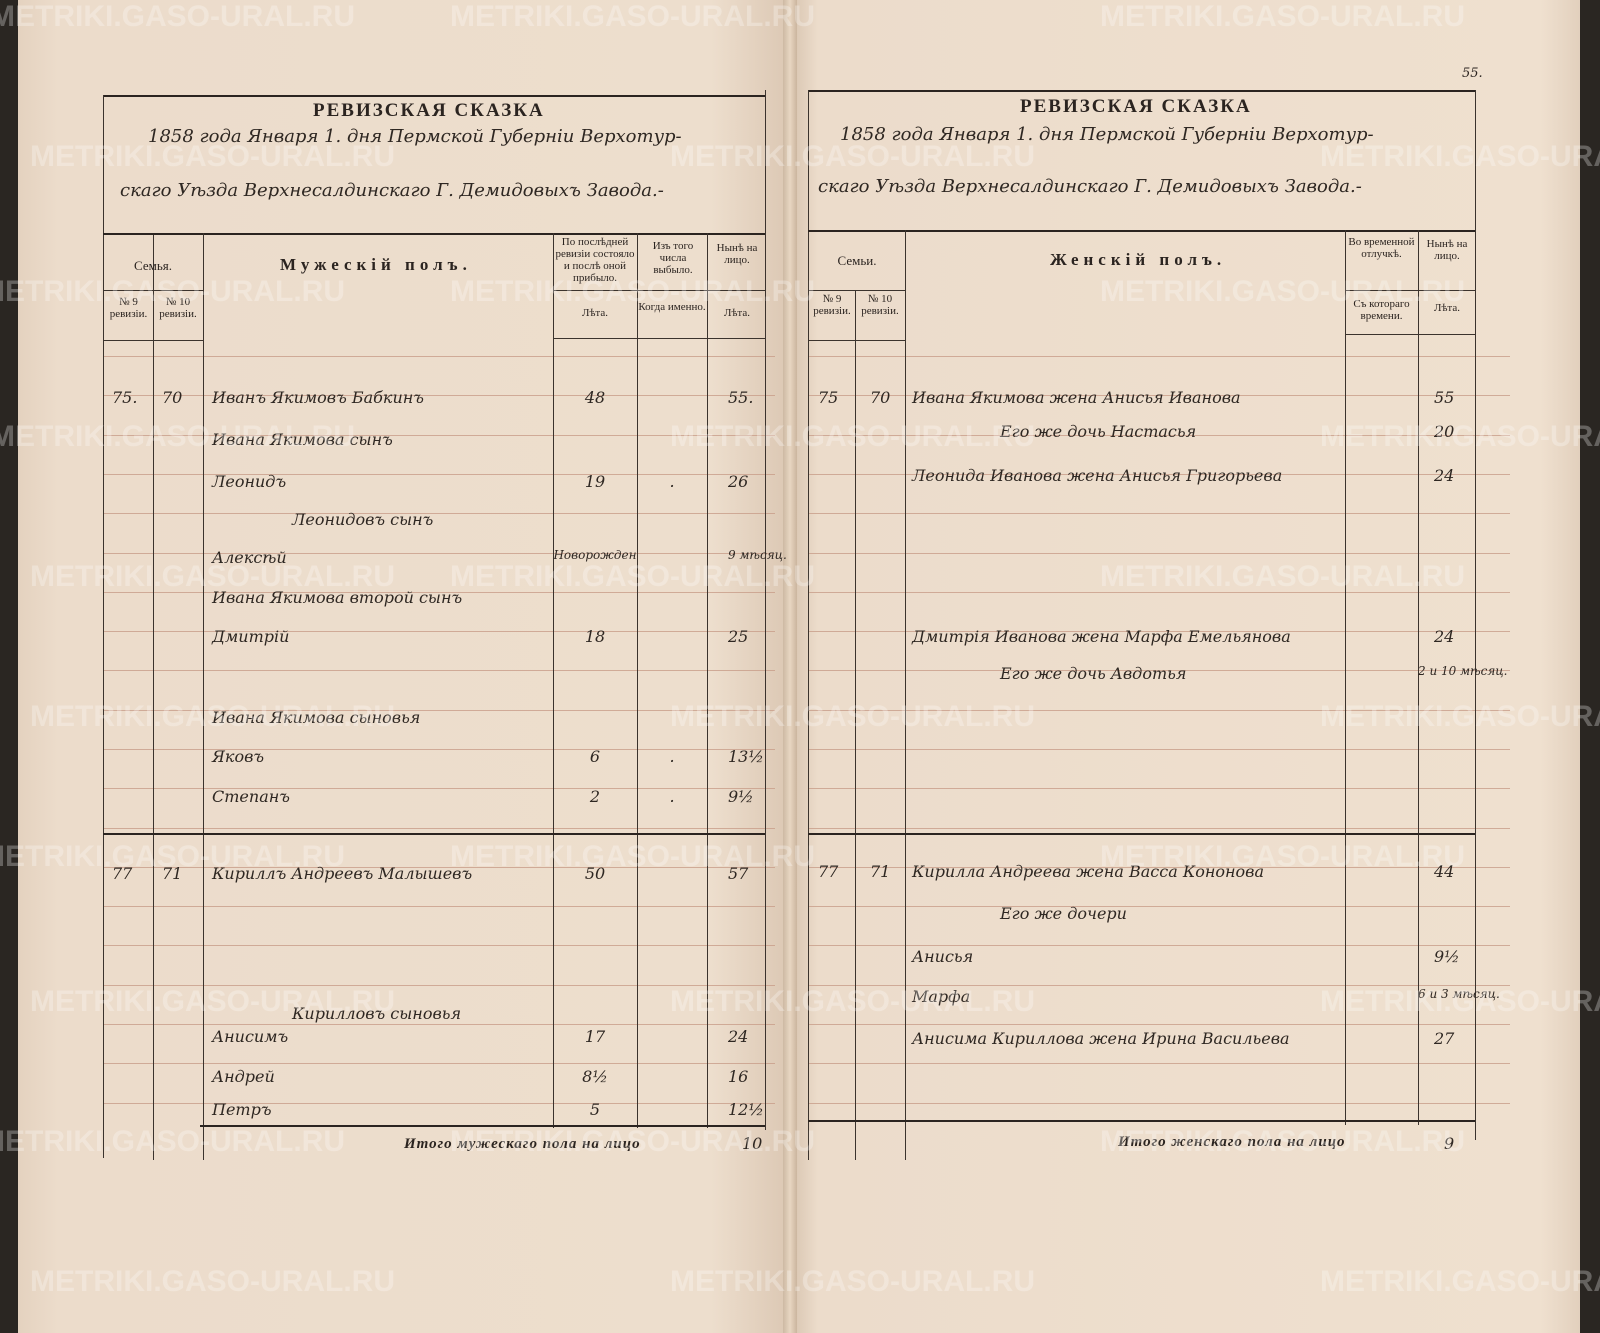  I want to click on age-now: 26, so click(738, 481).